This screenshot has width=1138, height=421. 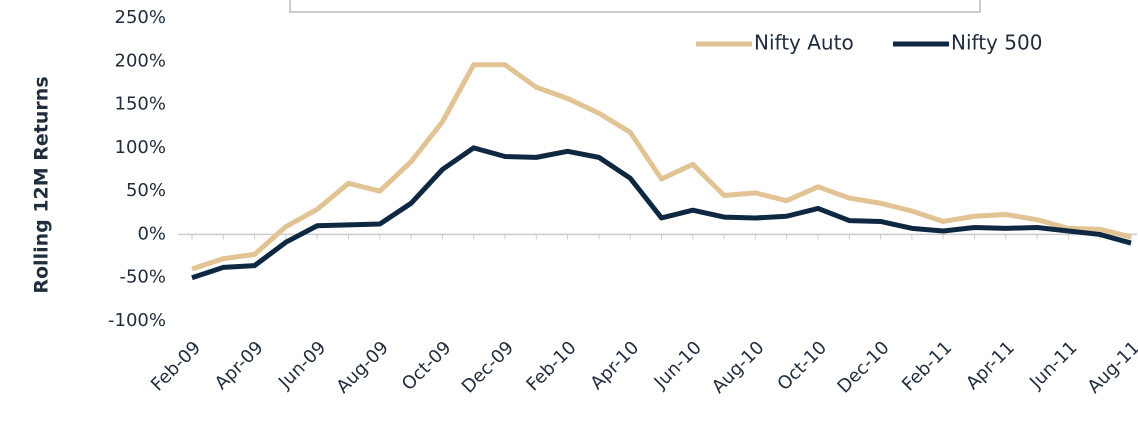 I want to click on x-tick-label: Jun-10, so click(x=678, y=365).